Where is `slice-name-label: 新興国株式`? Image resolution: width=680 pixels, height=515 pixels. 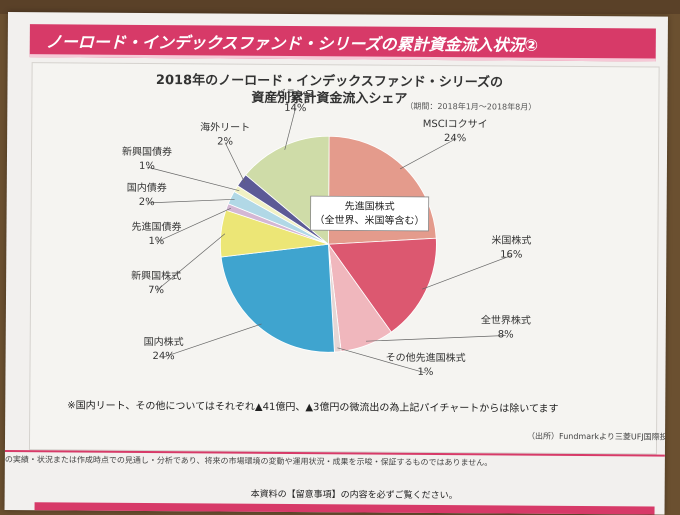
slice-name-label: 新興国株式 is located at coordinates (156, 275).